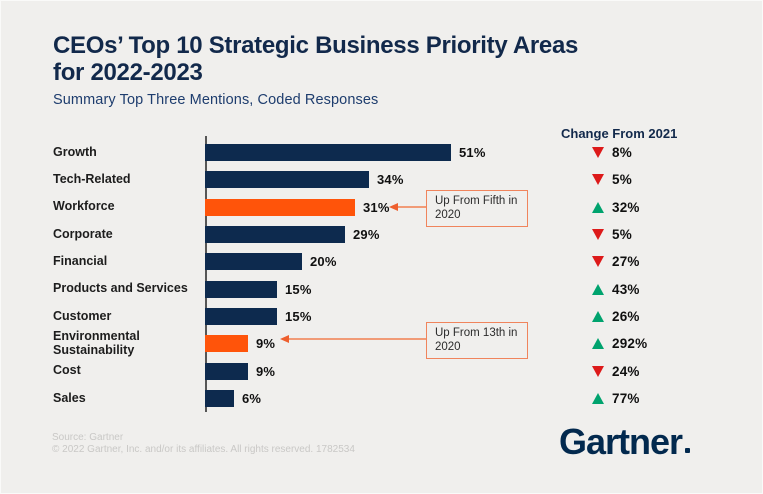  What do you see at coordinates (398, 398) in the screenshot?
I see `bar-cell: 6%` at bounding box center [398, 398].